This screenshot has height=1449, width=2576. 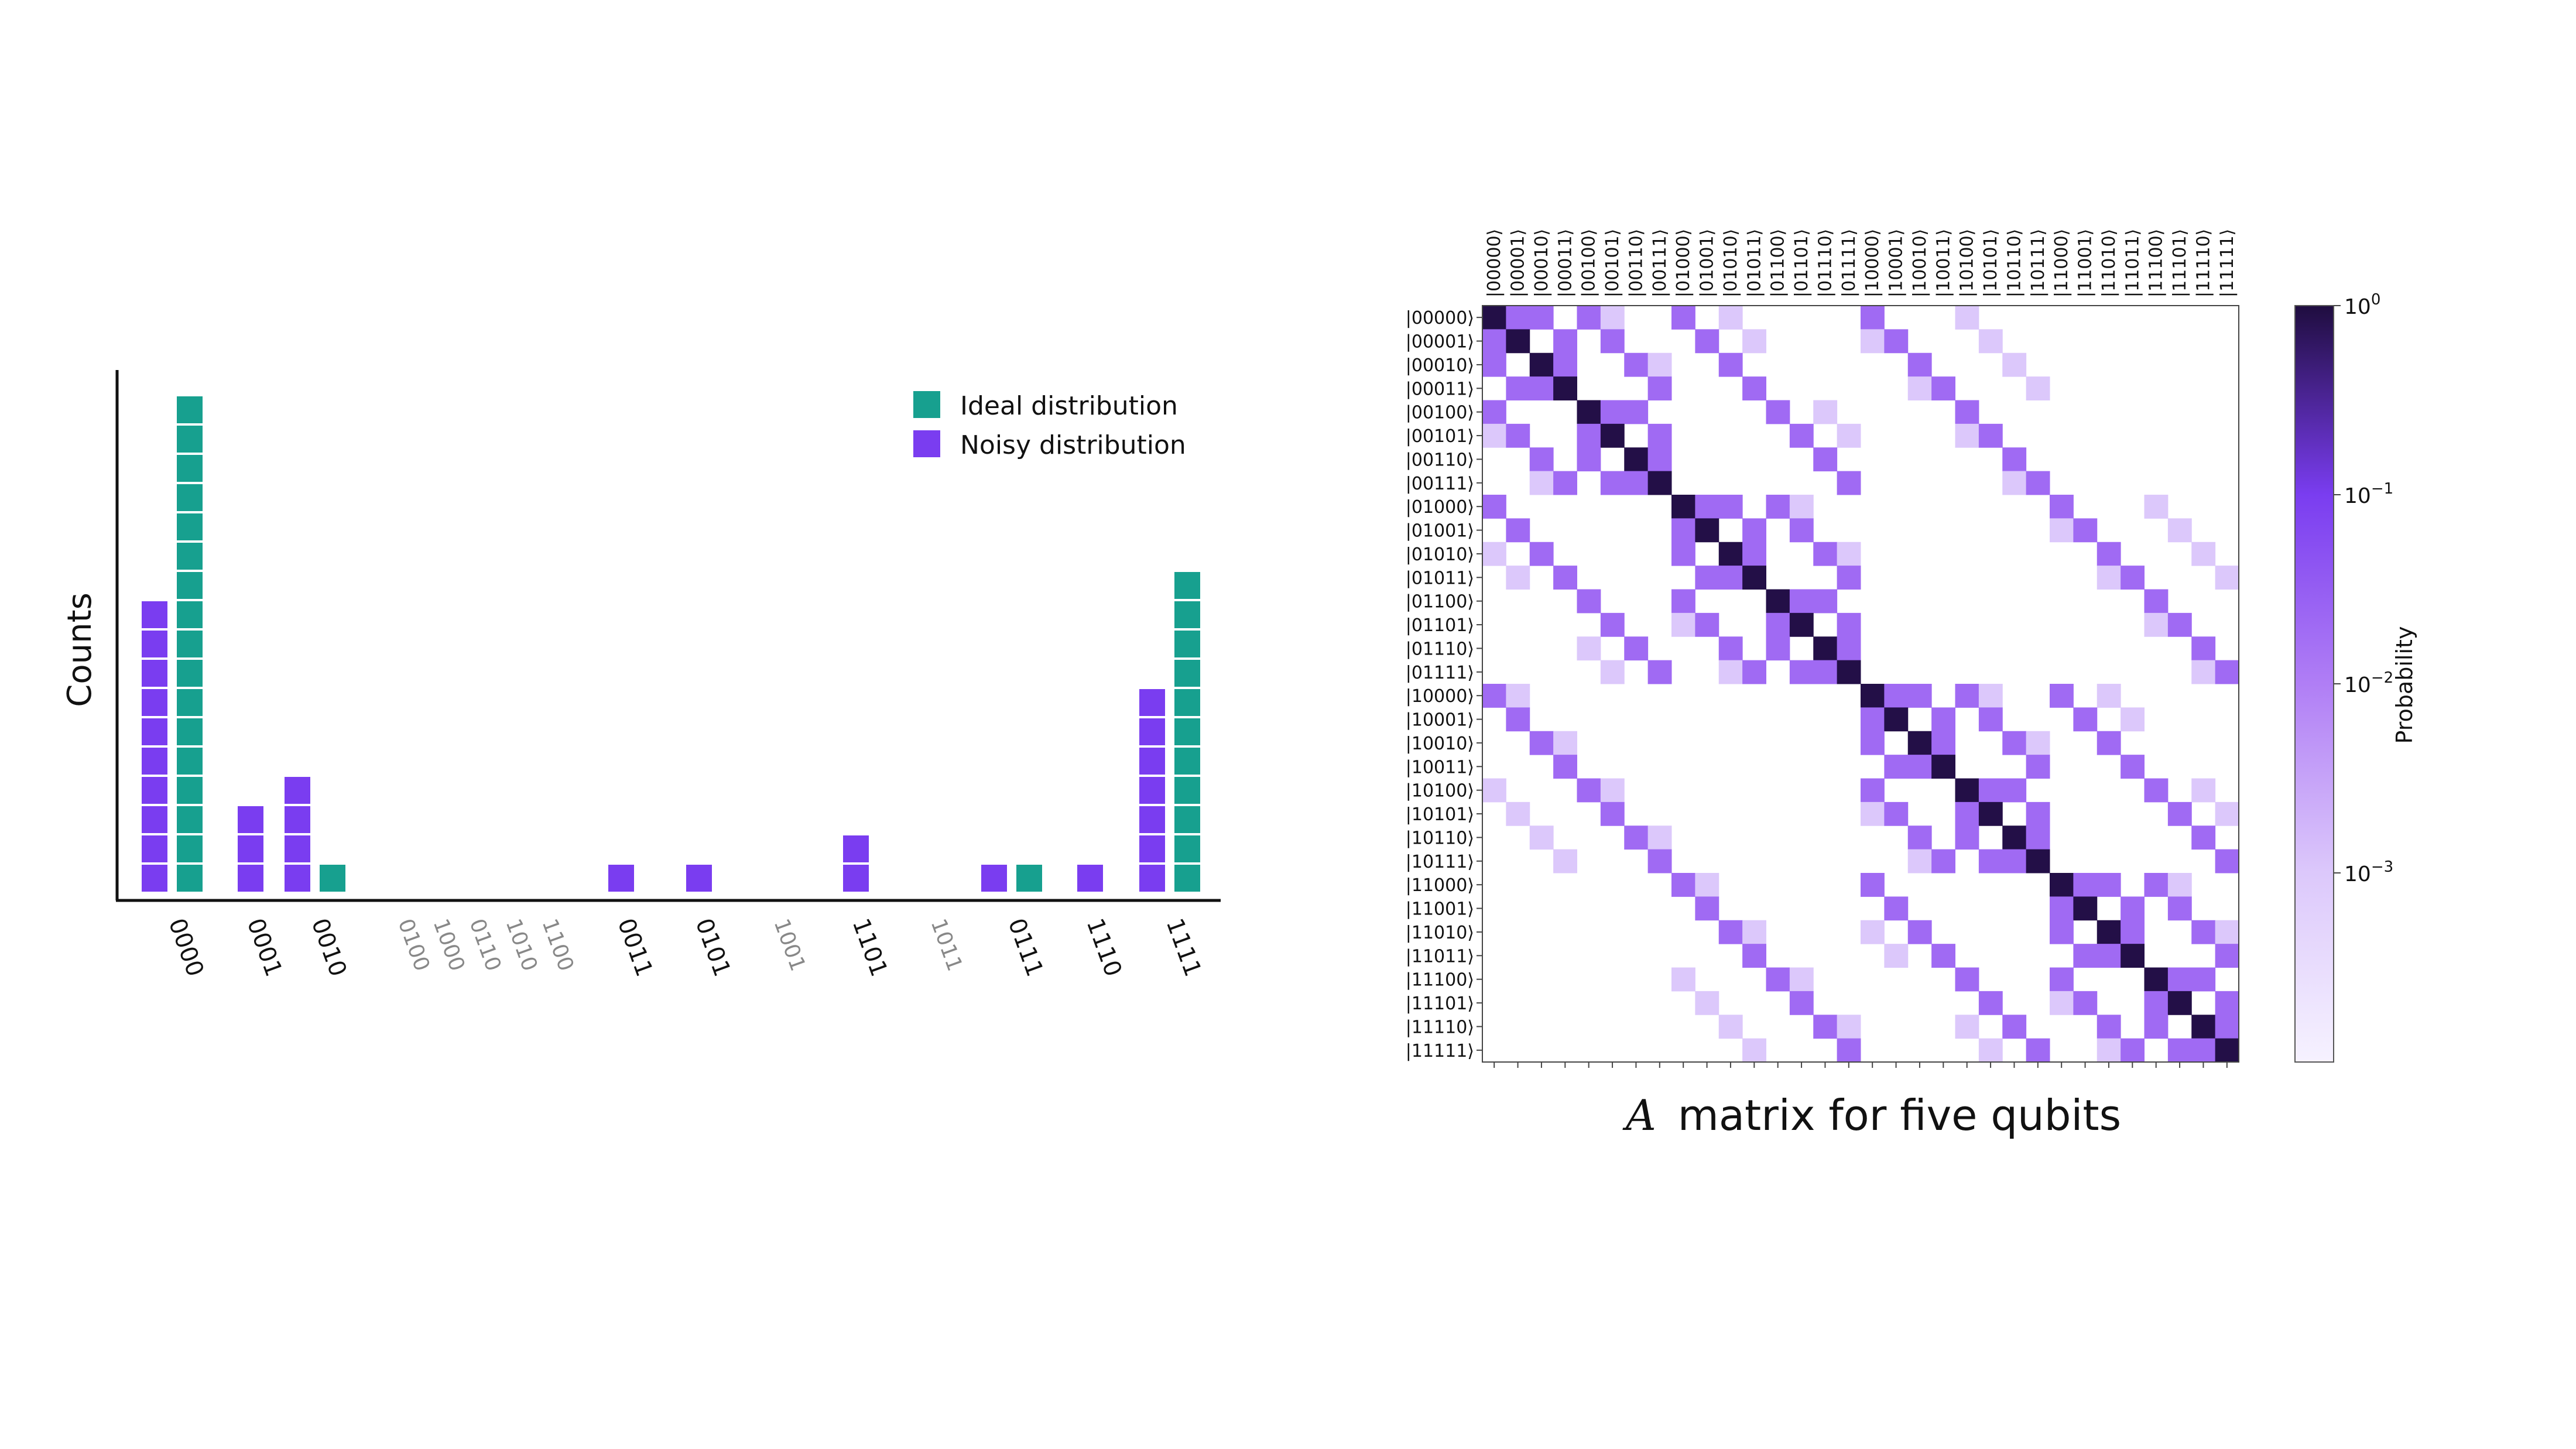 What do you see at coordinates (1440, 389) in the screenshot?
I see `heatmap-row-label: |00011⟩` at bounding box center [1440, 389].